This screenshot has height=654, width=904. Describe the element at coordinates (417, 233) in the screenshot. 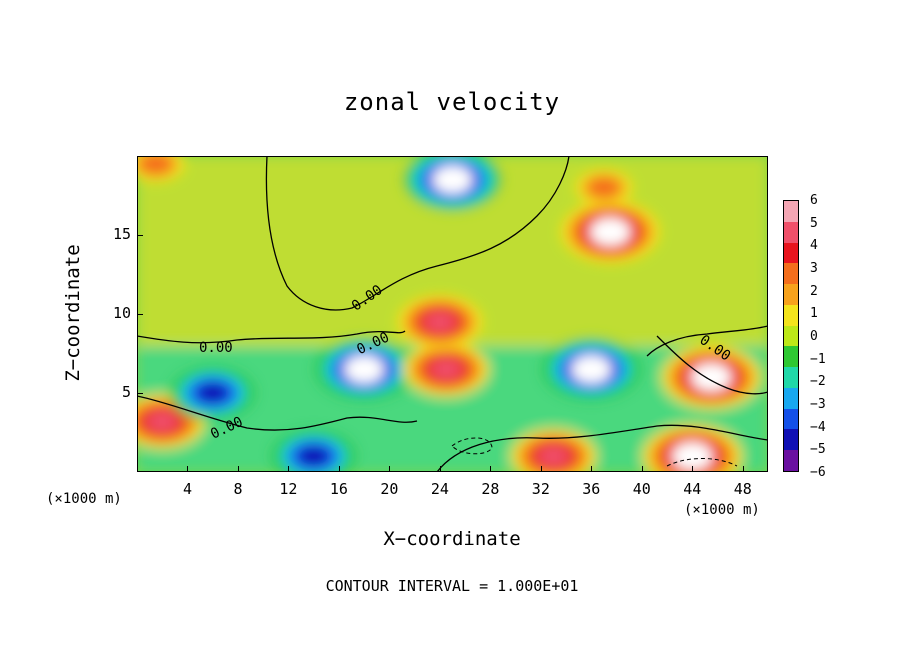

I see `contour-zero-upper` at that location.